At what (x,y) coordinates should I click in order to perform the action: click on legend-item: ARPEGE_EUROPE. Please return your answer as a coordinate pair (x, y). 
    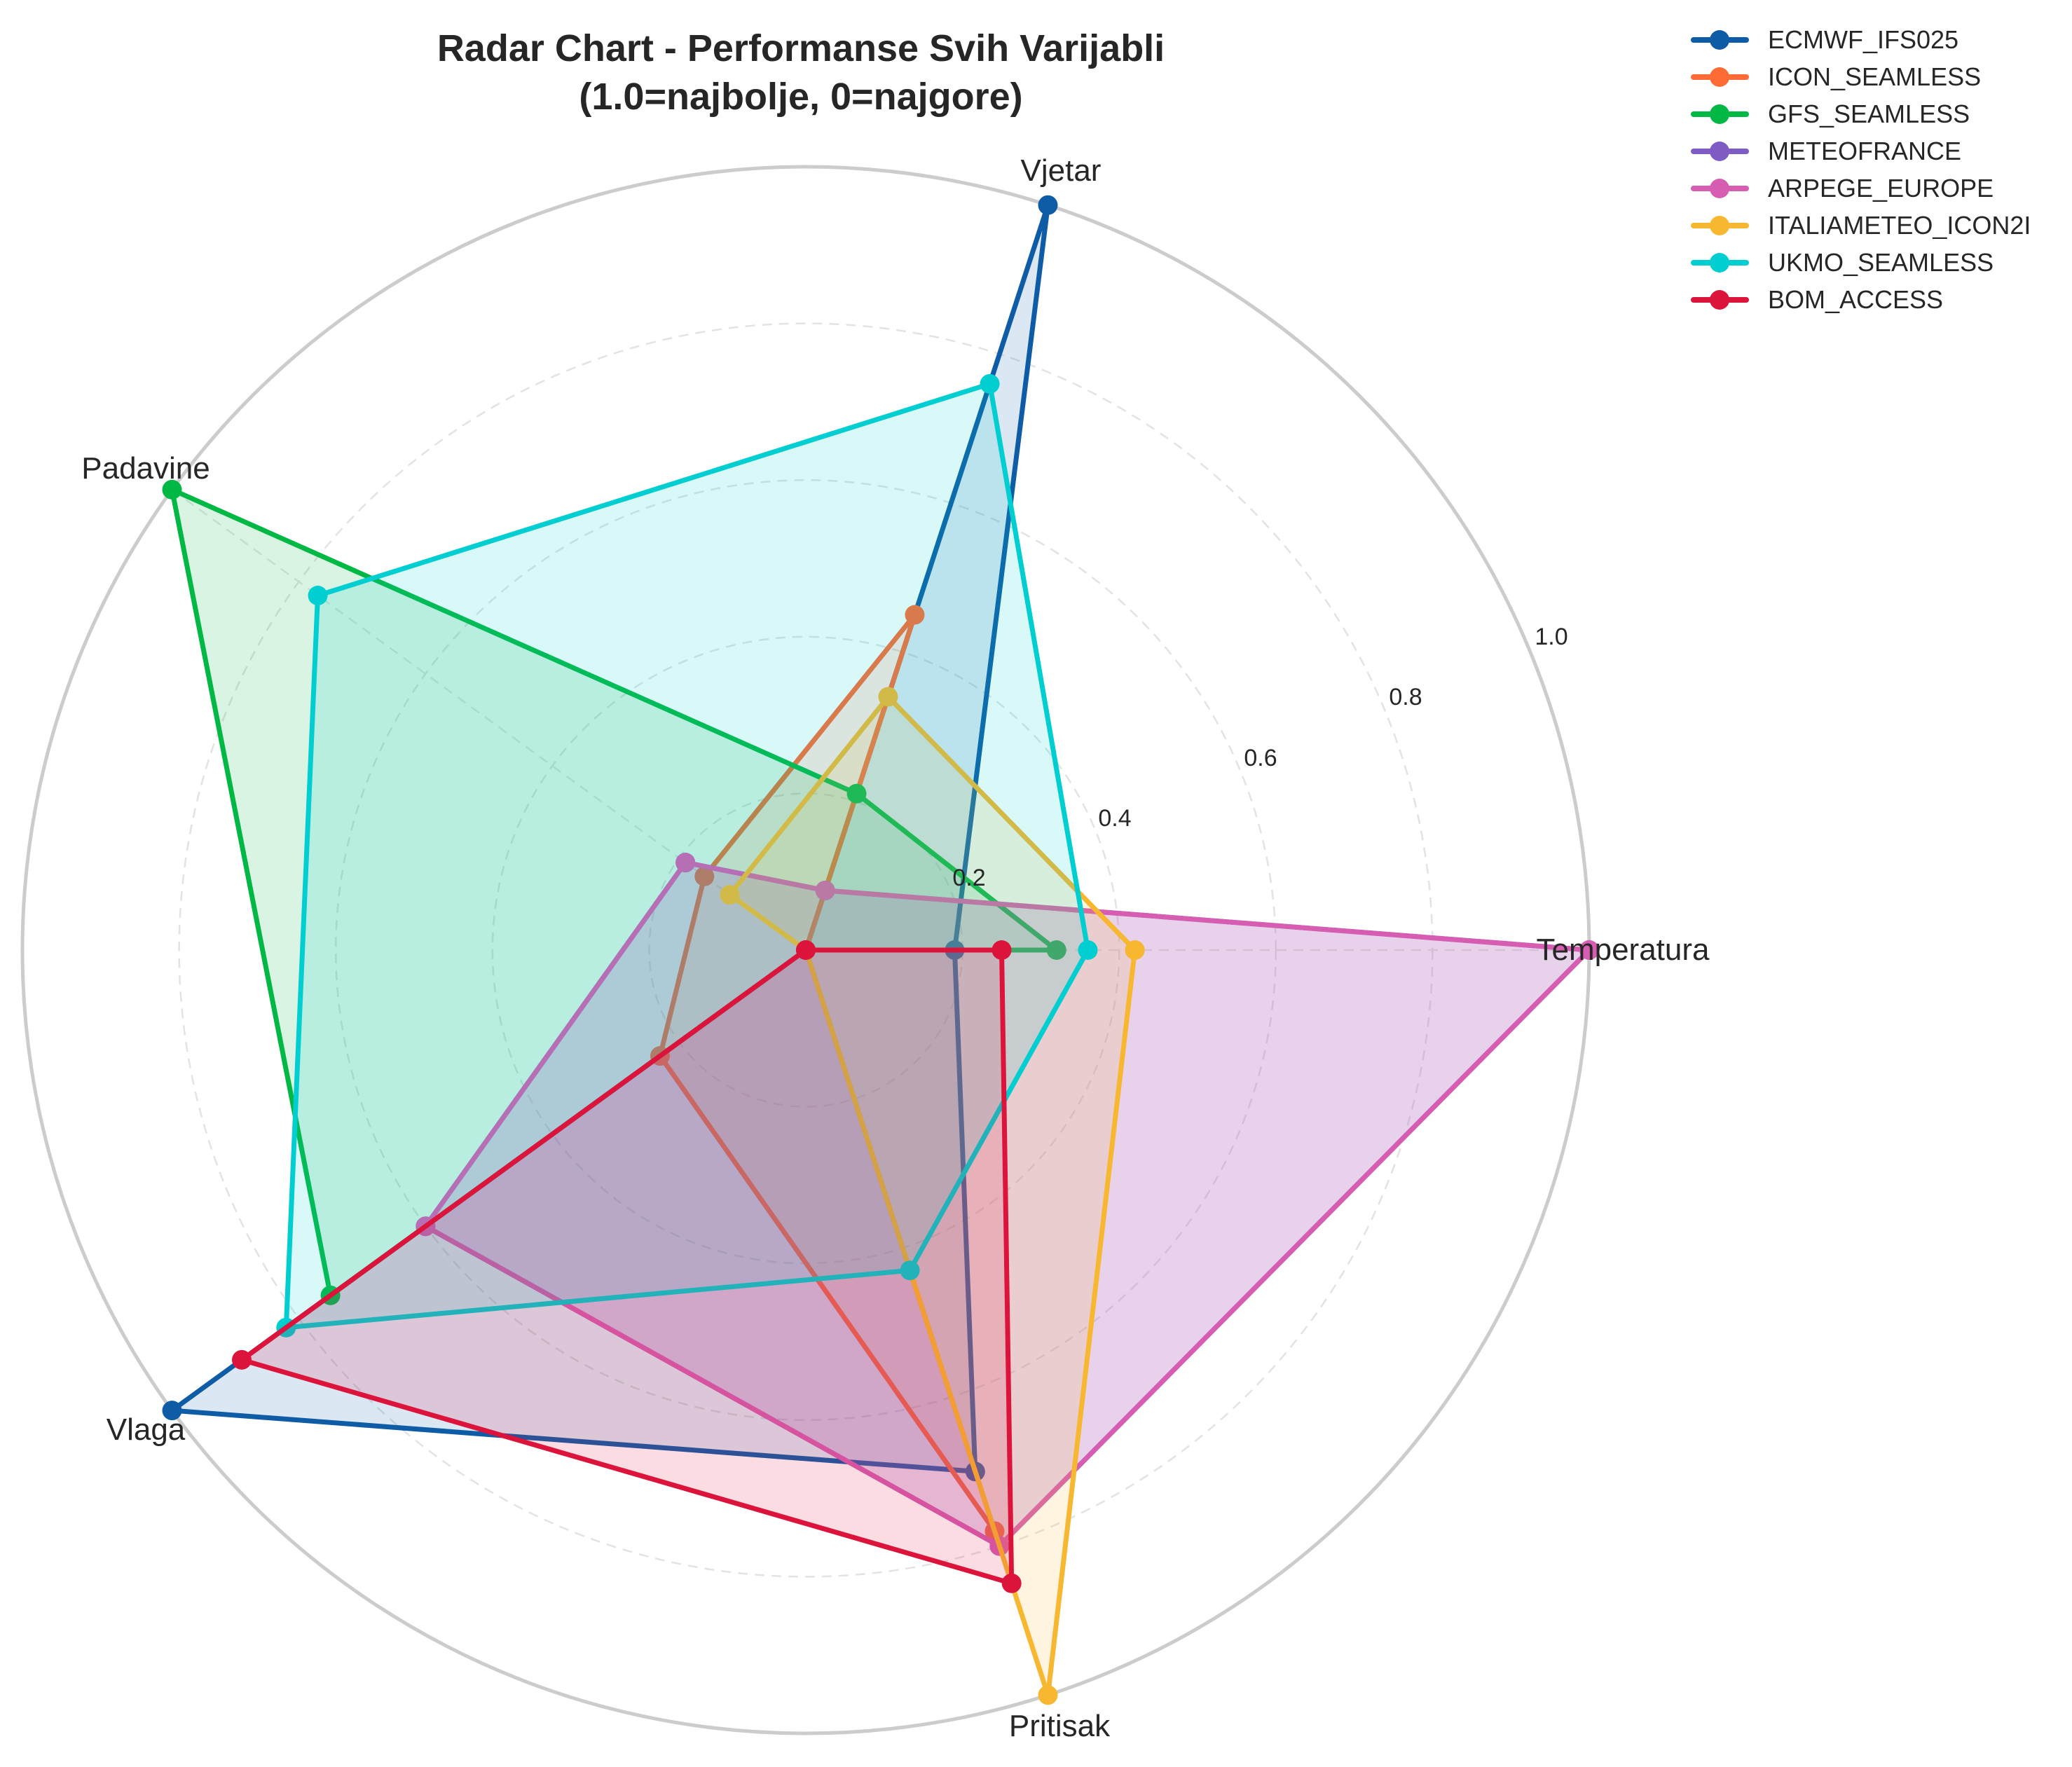
    Looking at the image, I should click on (1875, 188).